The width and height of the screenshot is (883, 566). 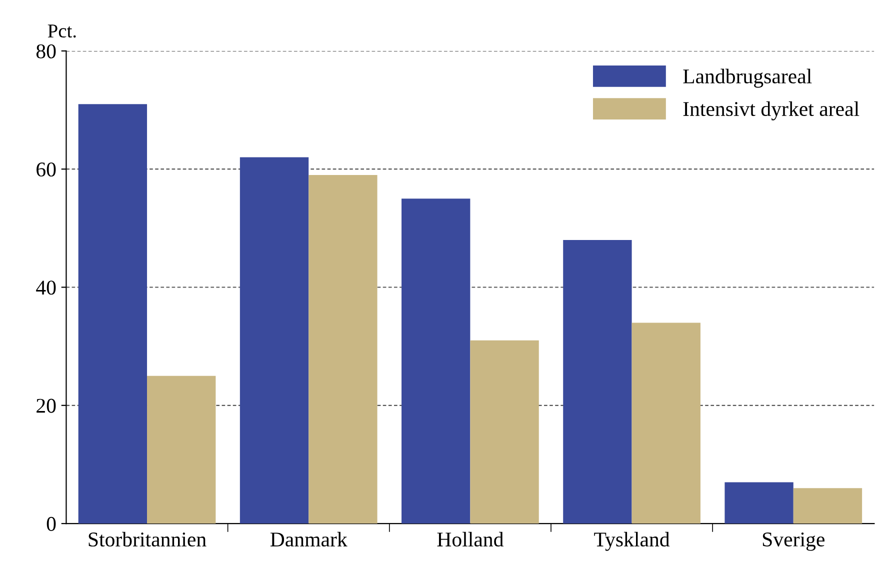 I want to click on x-tick-label: Holland, so click(x=470, y=539).